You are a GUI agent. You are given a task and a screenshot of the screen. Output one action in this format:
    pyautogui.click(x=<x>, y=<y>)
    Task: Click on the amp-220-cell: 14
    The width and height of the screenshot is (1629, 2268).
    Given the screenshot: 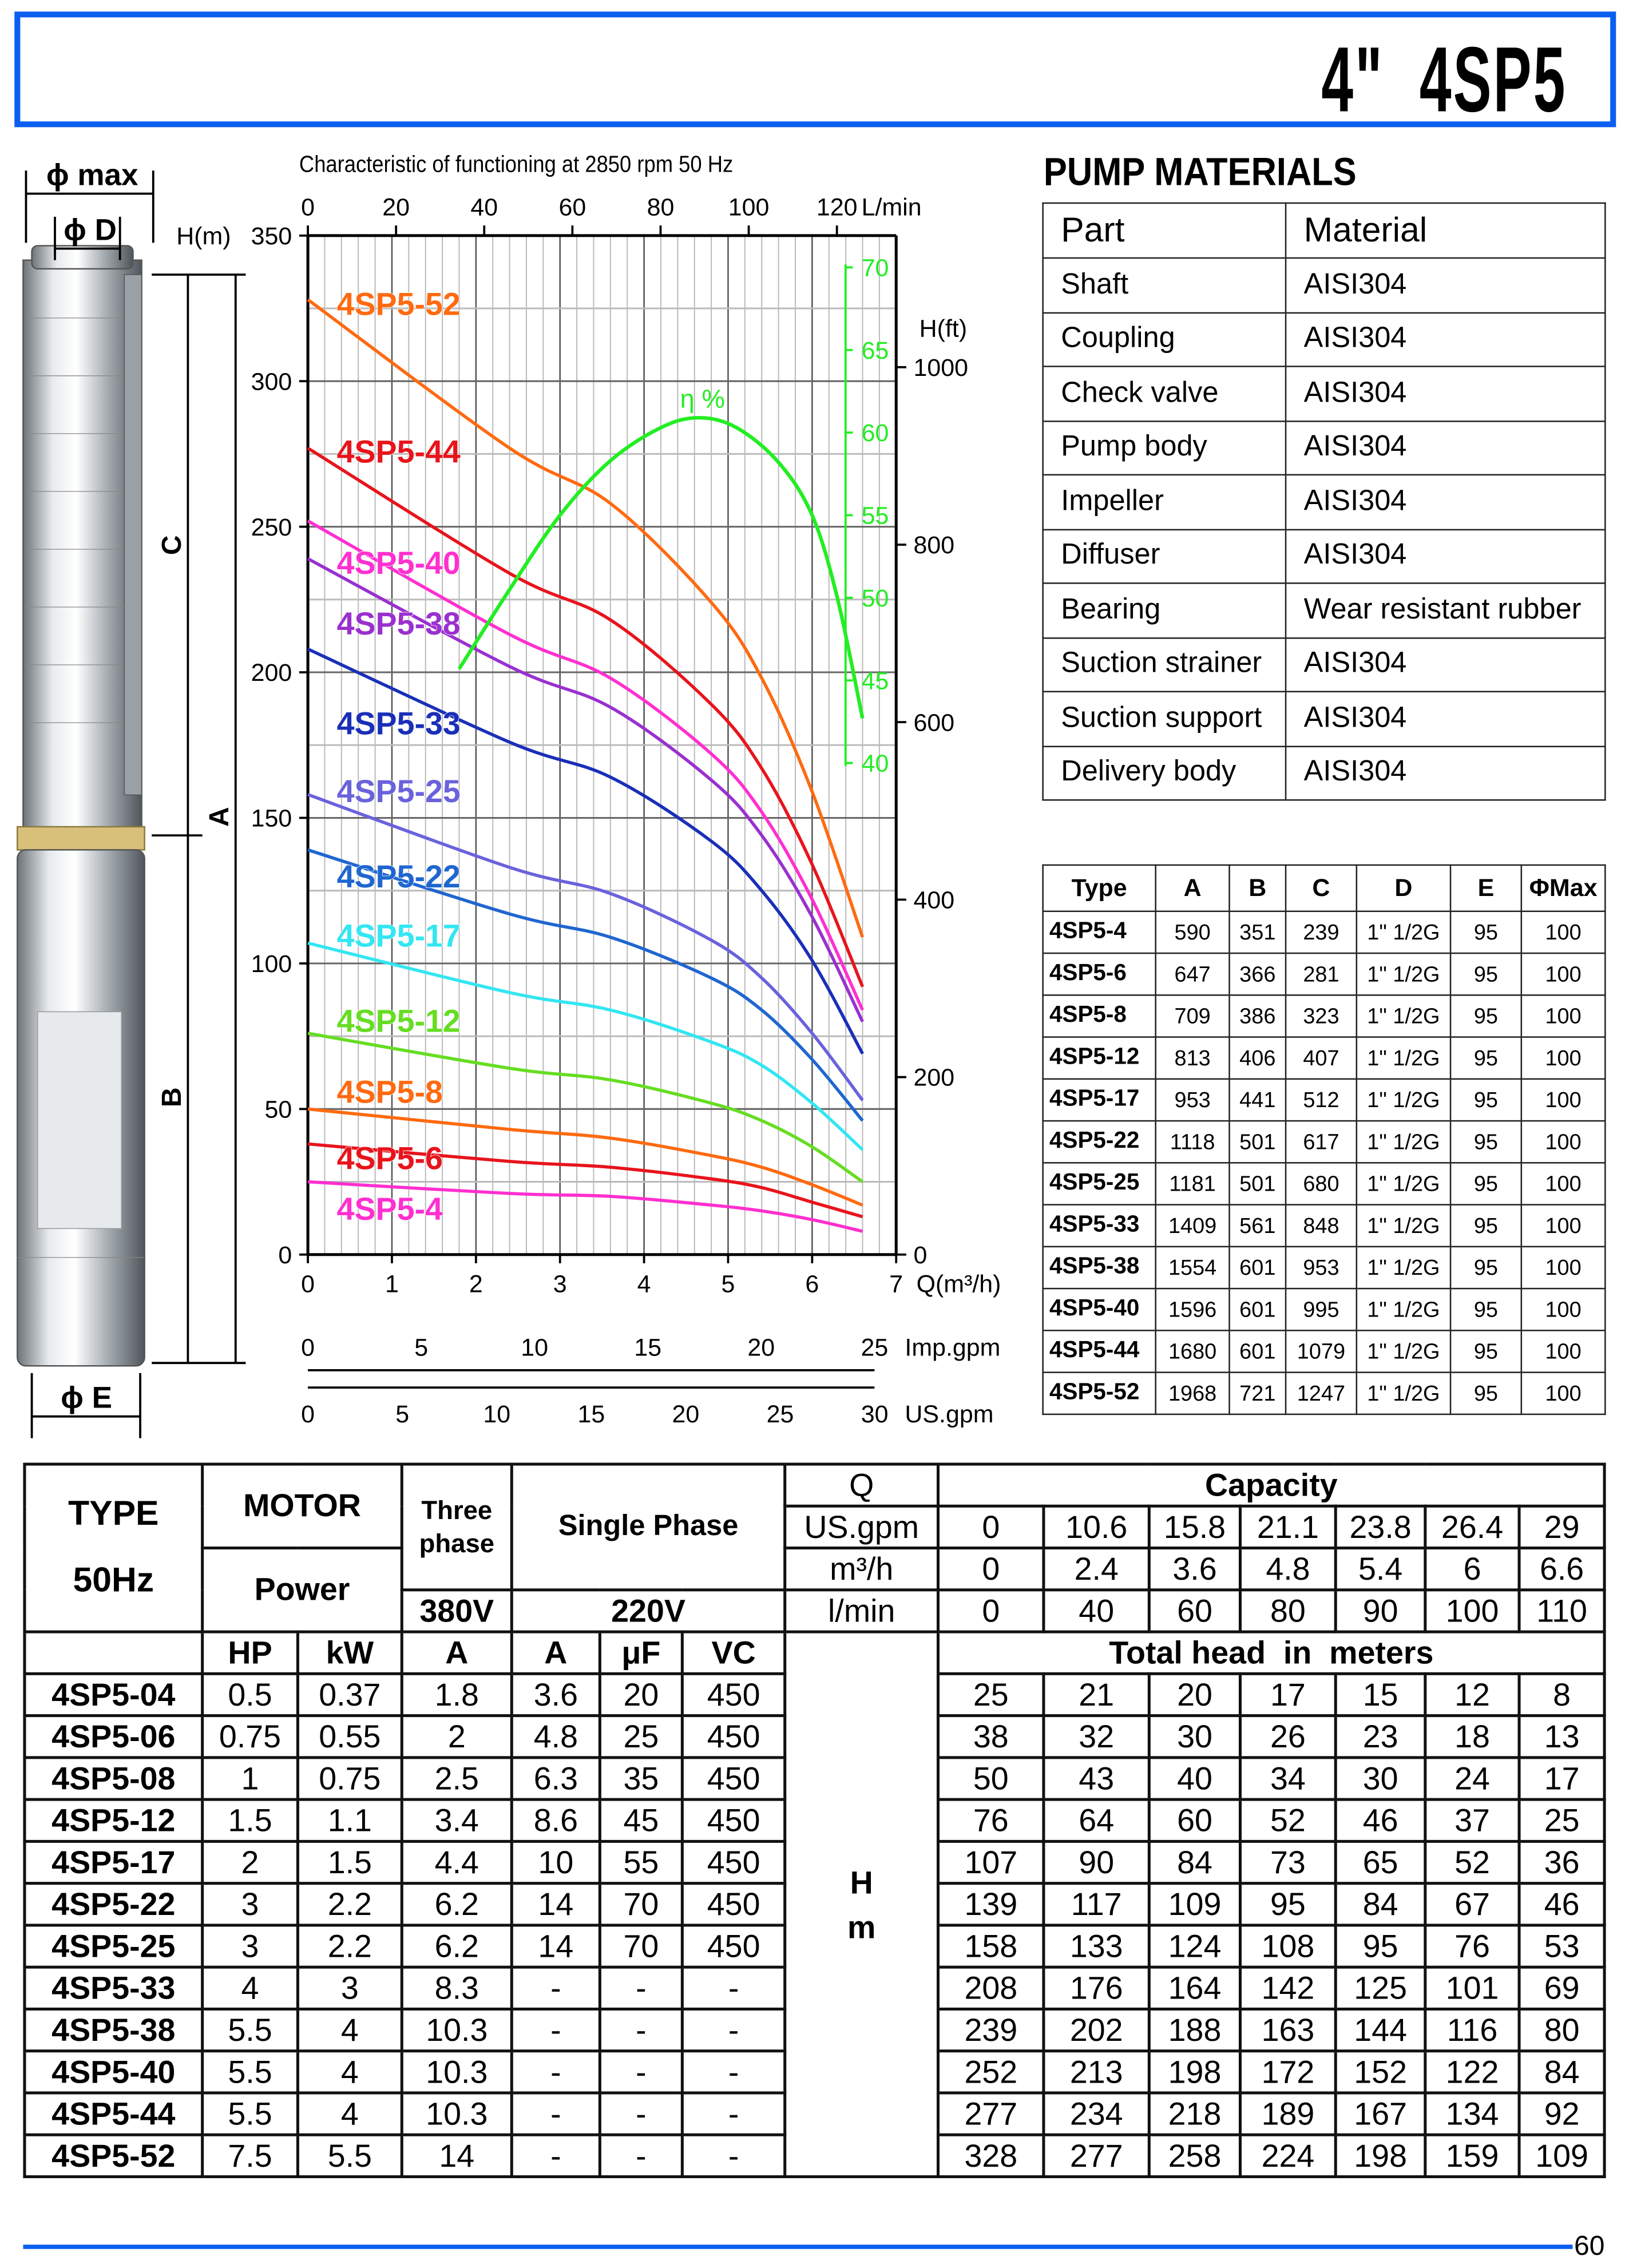 What is the action you would take?
    pyautogui.click(x=555, y=1904)
    